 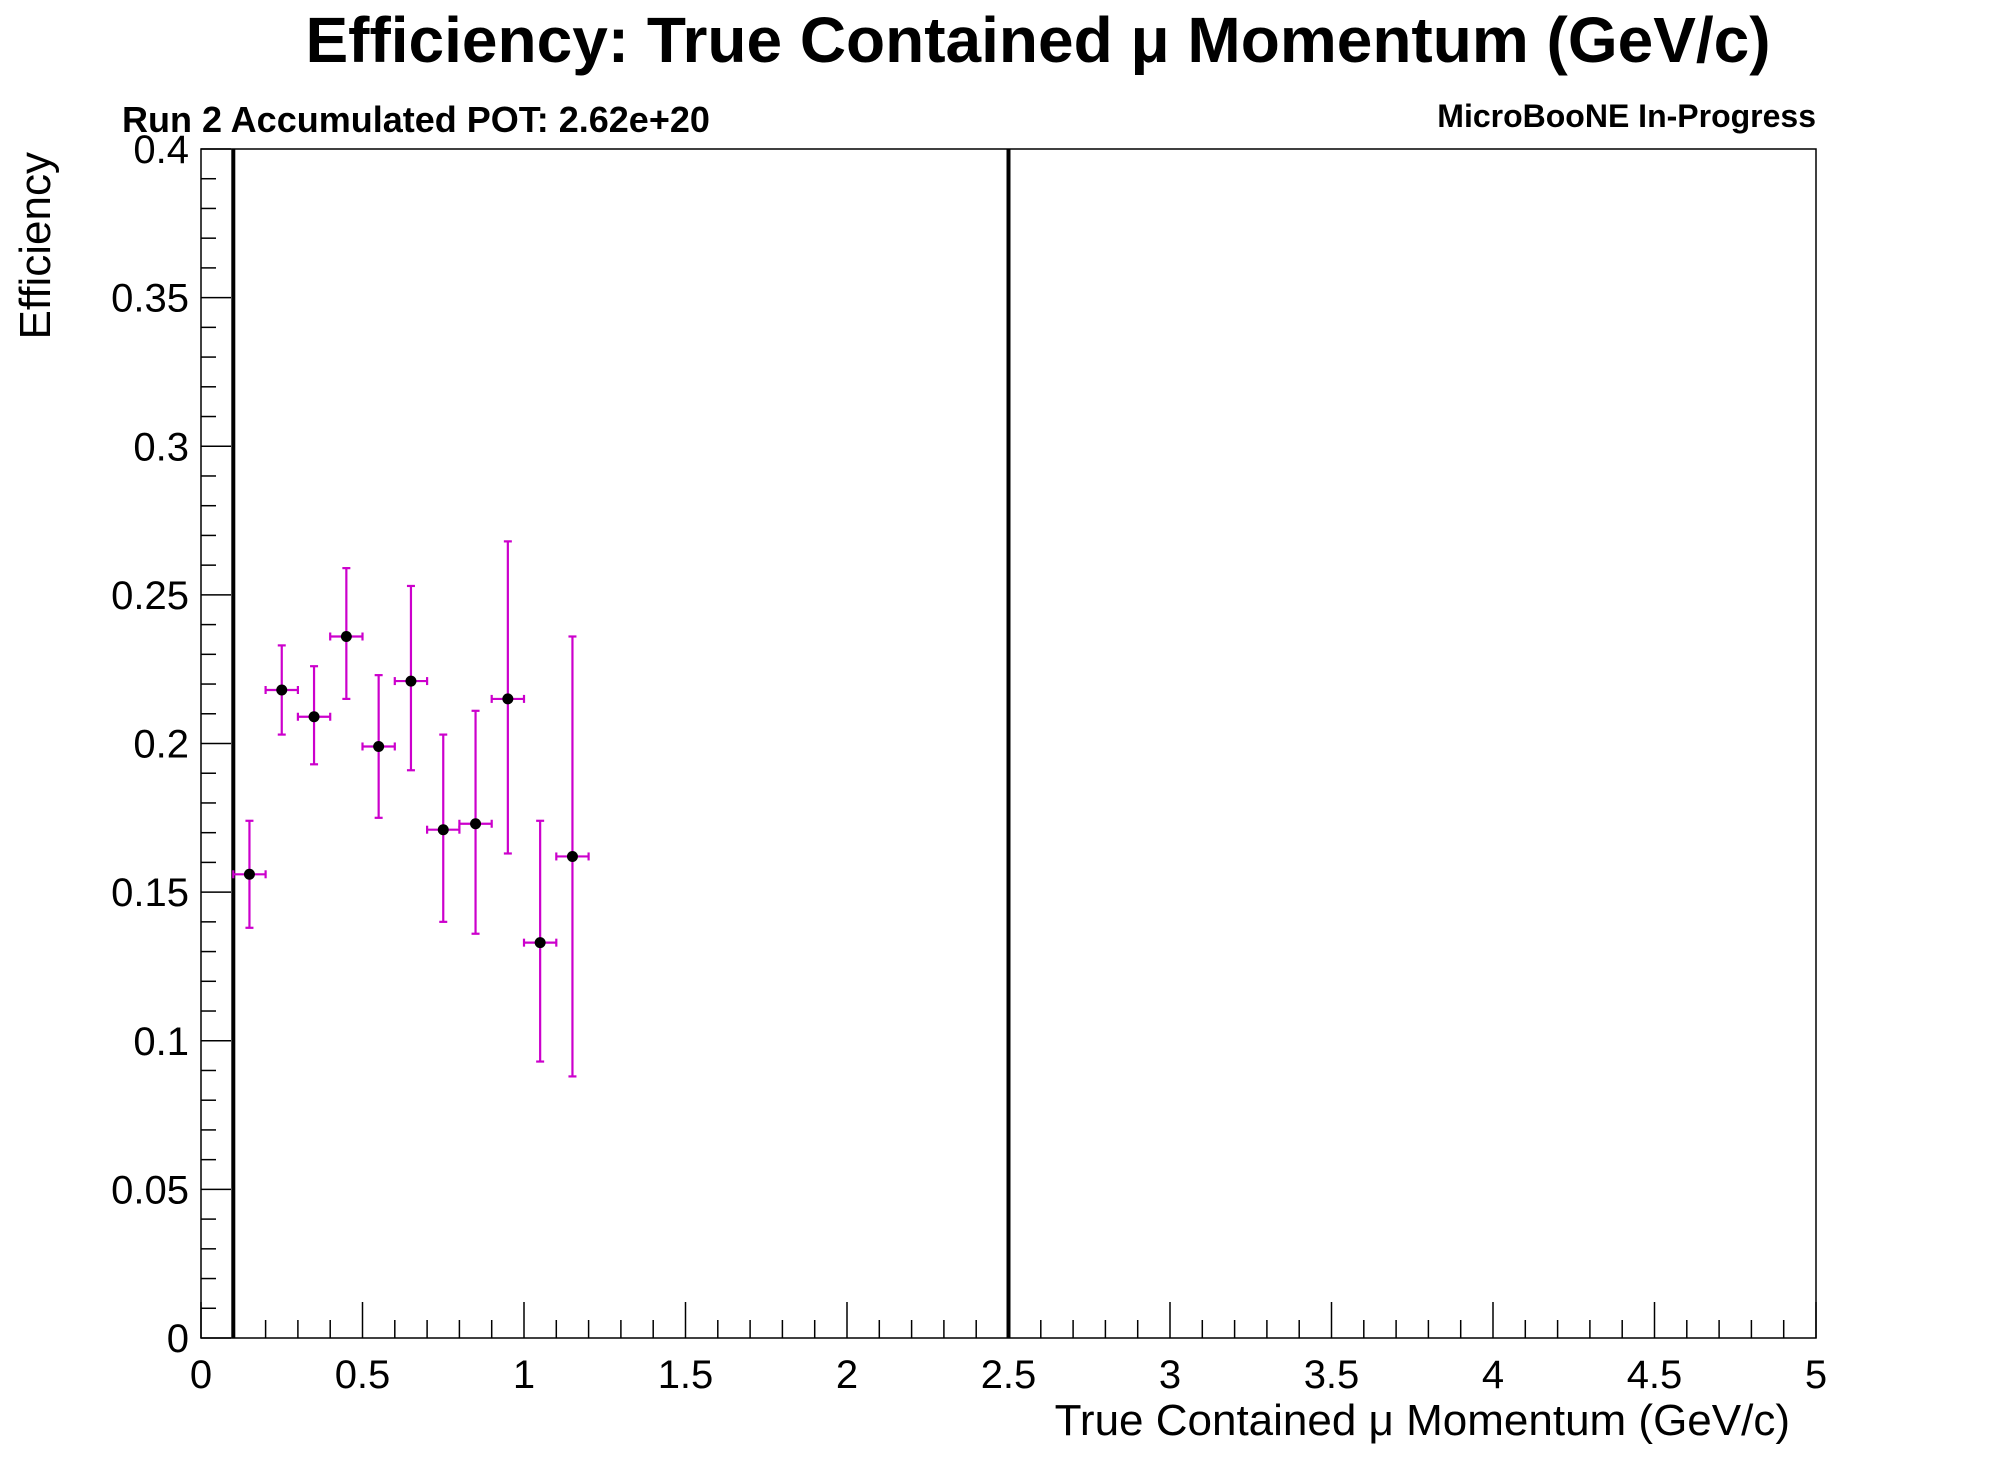 What do you see at coordinates (161, 150) in the screenshot?
I see `y-tick-label: 0.4` at bounding box center [161, 150].